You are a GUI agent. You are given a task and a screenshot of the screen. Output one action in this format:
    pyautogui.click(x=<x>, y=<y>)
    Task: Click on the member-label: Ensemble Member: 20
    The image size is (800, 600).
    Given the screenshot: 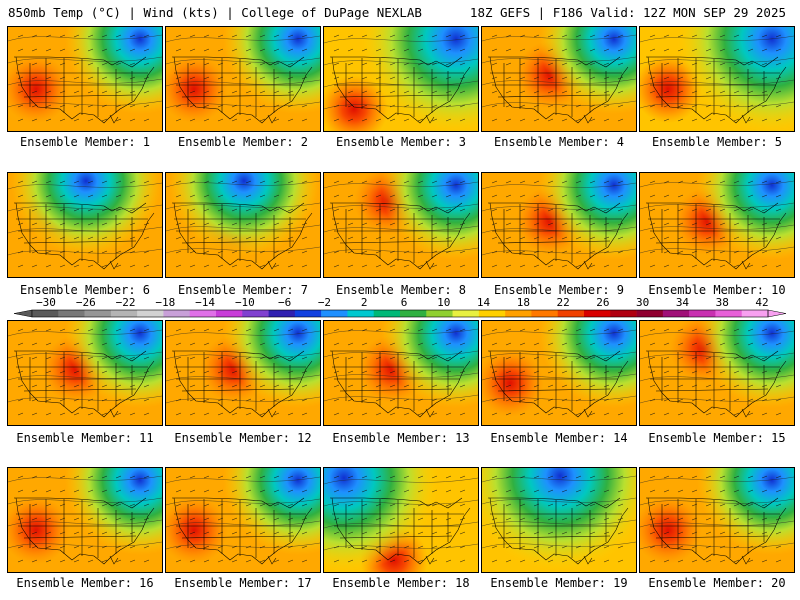 What is the action you would take?
    pyautogui.click(x=717, y=583)
    